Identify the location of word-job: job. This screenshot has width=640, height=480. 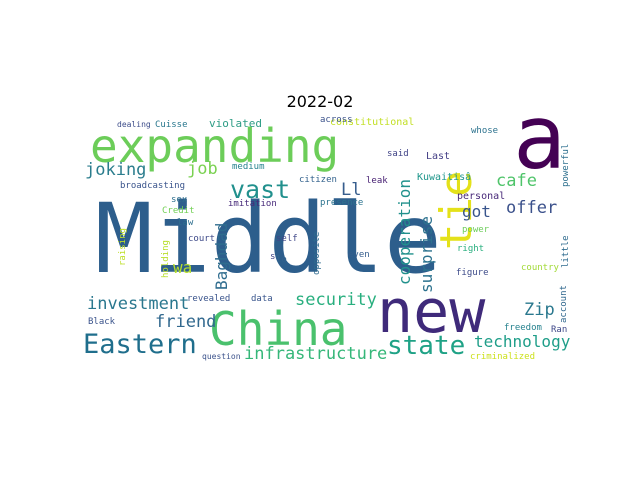
(202, 169).